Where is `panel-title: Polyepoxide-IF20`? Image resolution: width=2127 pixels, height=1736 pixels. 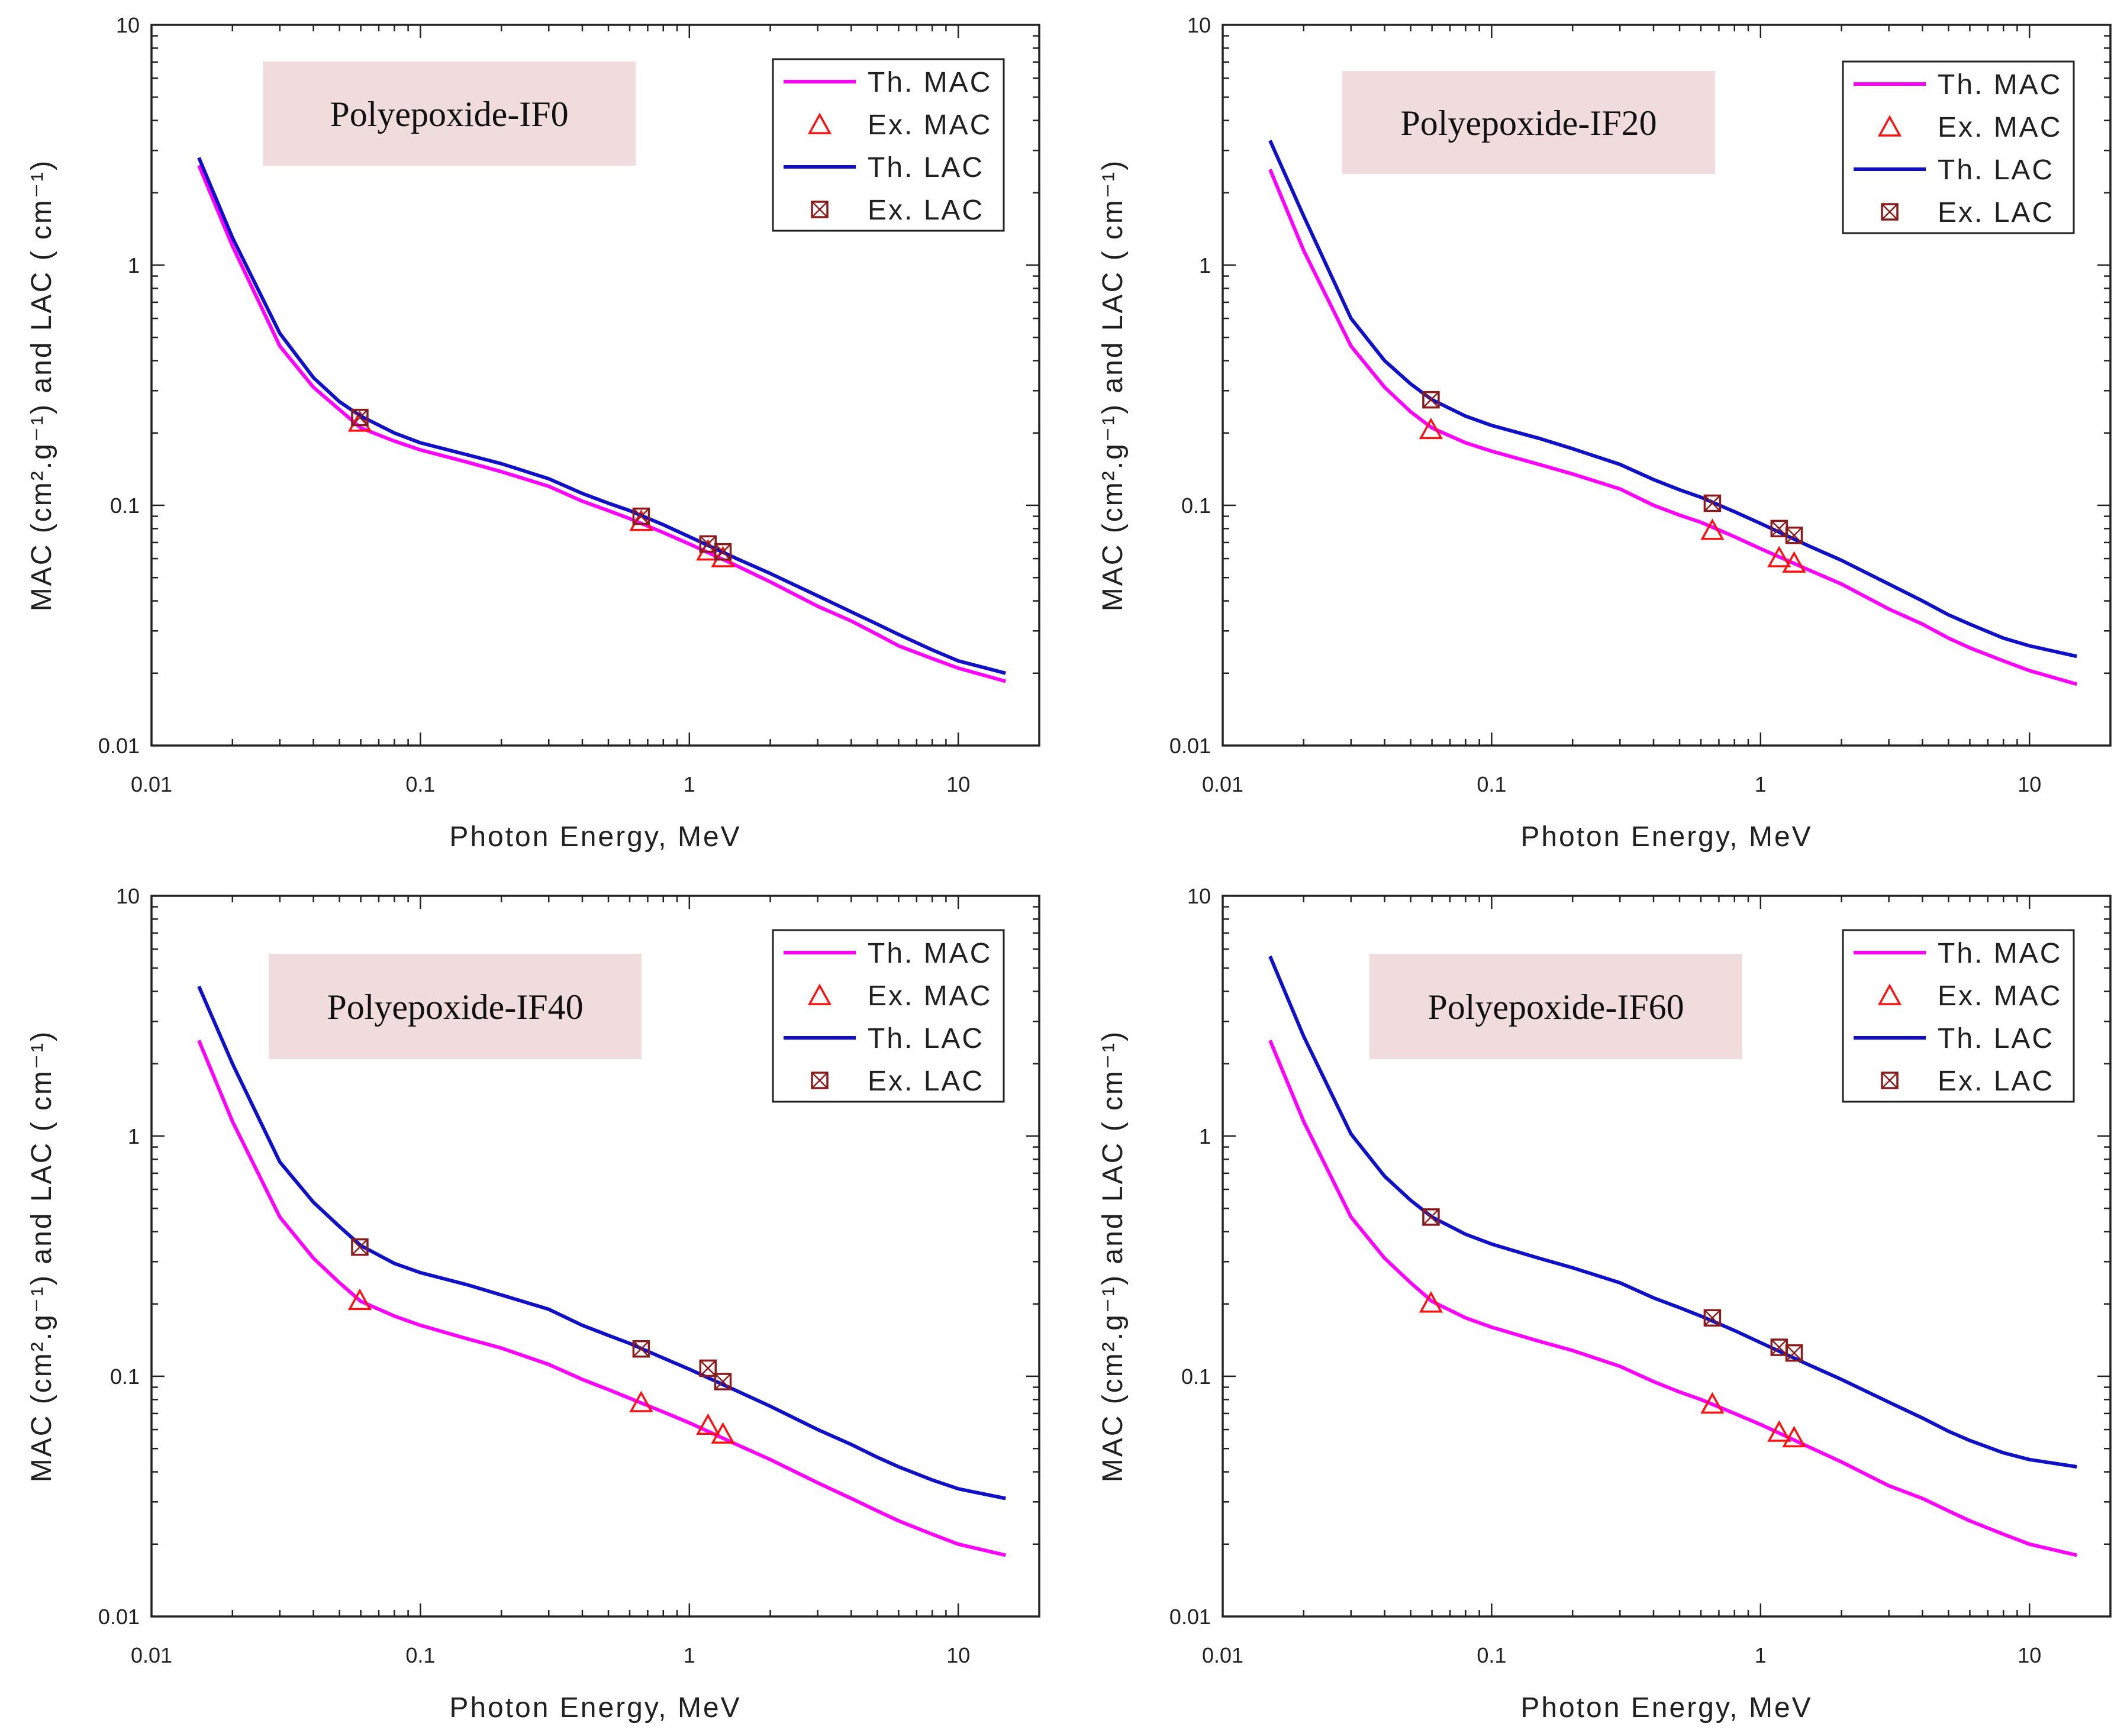 panel-title: Polyepoxide-IF20 is located at coordinates (1528, 123).